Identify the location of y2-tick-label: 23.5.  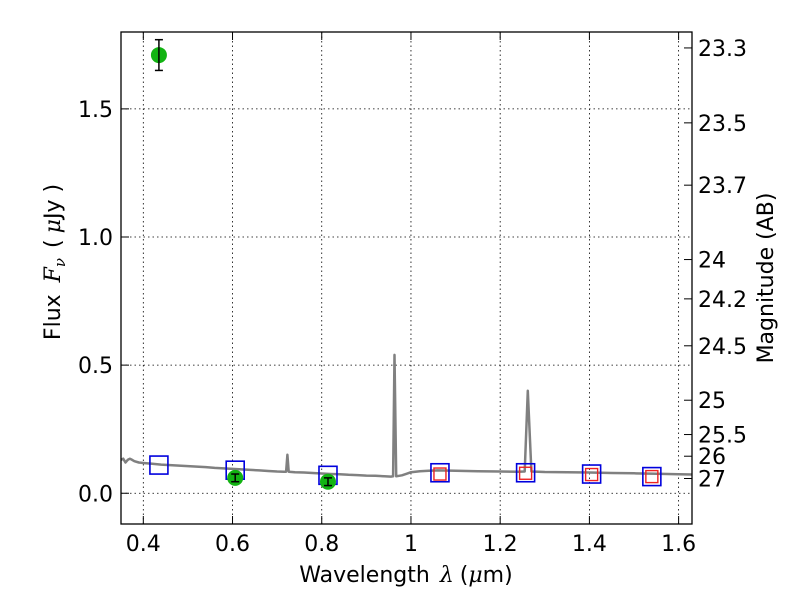
(722, 124).